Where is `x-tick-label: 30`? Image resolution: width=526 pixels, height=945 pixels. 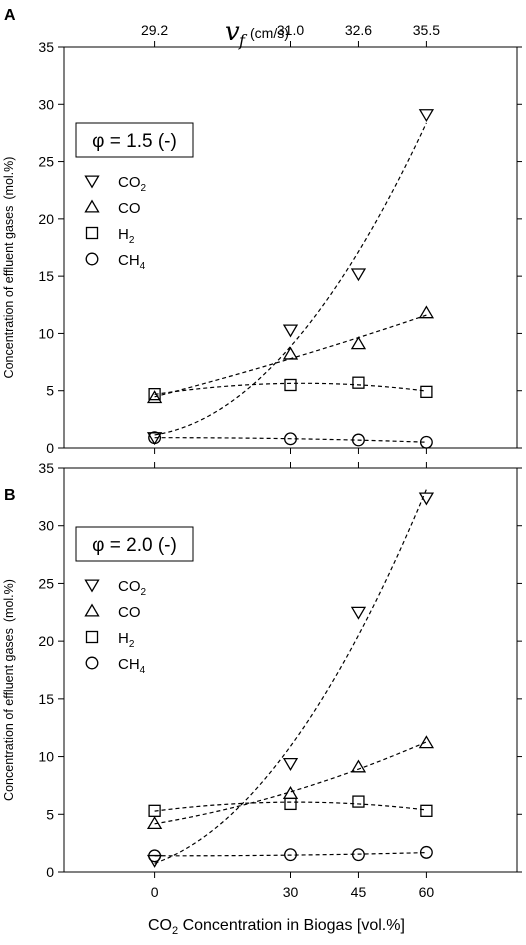
x-tick-label: 30 is located at coordinates (291, 892).